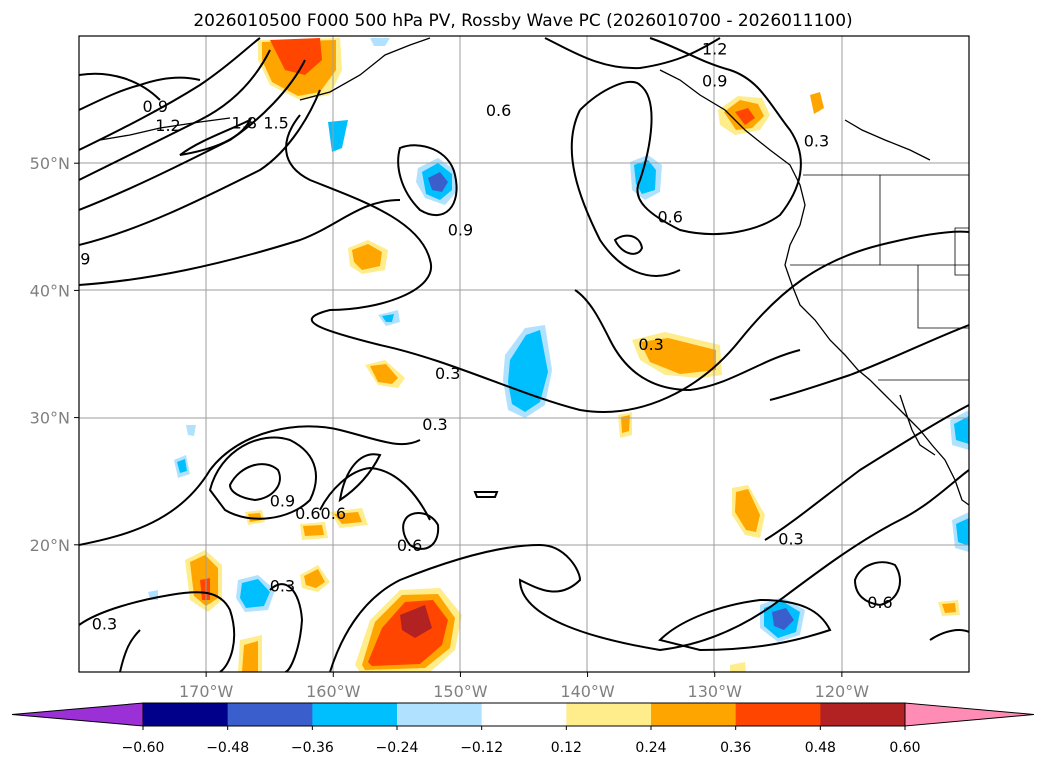 This screenshot has width=1047, height=765. I want to click on lat-tick-label: 20°N, so click(50, 545).